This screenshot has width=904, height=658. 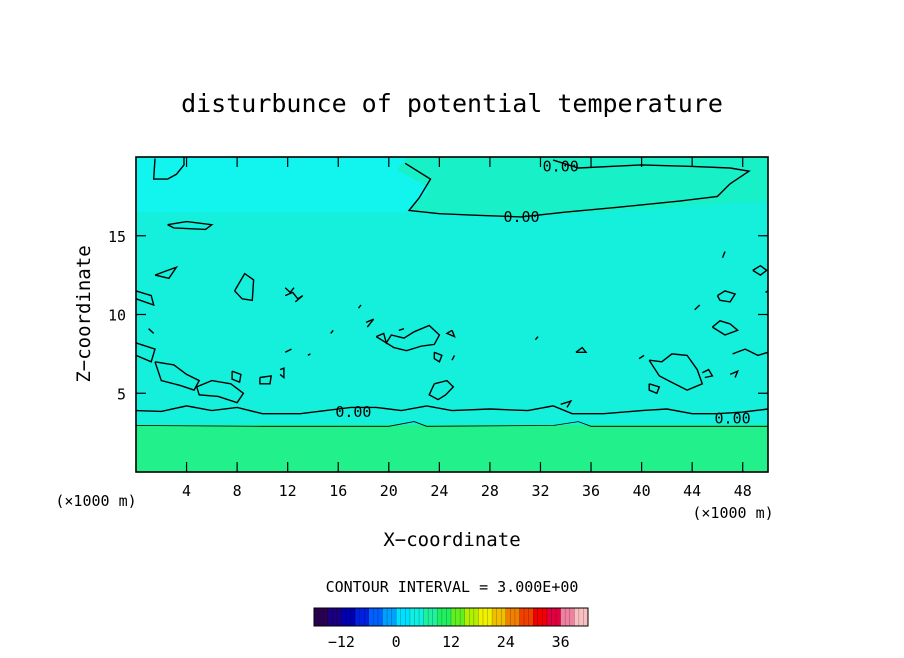 What do you see at coordinates (743, 491) in the screenshot?
I see `x-tick-label-11: 48` at bounding box center [743, 491].